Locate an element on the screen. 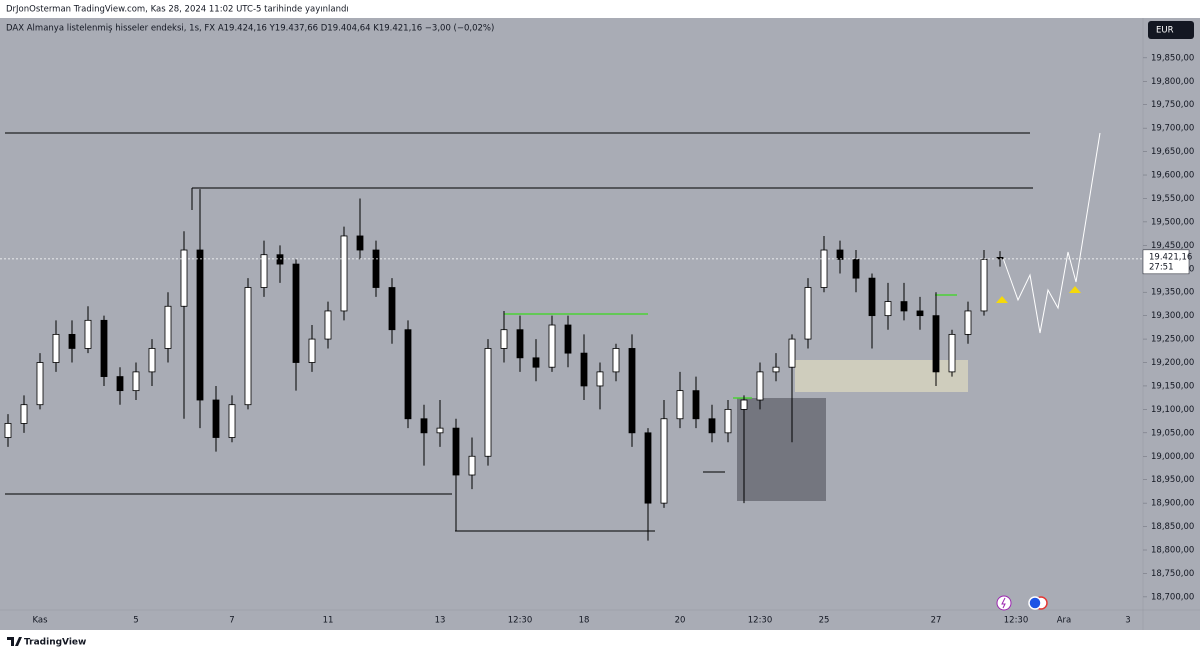 The width and height of the screenshot is (1200, 653). x-tick-label: 13 is located at coordinates (440, 621).